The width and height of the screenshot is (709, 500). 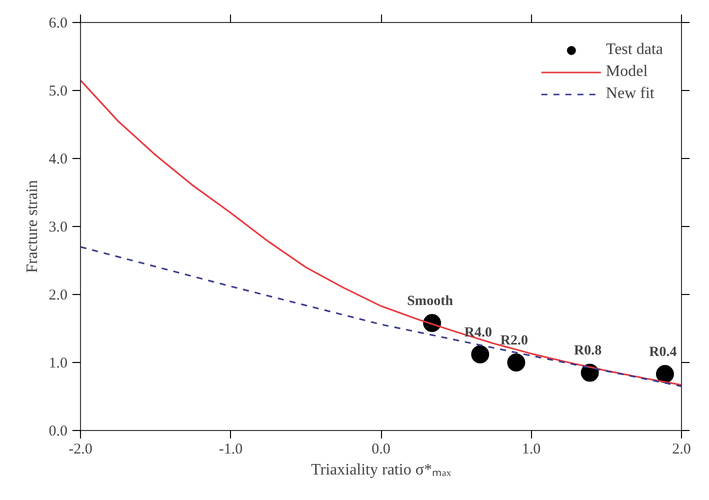 What do you see at coordinates (381, 470) in the screenshot?
I see `x-axis-title: Triaxiality ratio σ*ₘₐₓ` at bounding box center [381, 470].